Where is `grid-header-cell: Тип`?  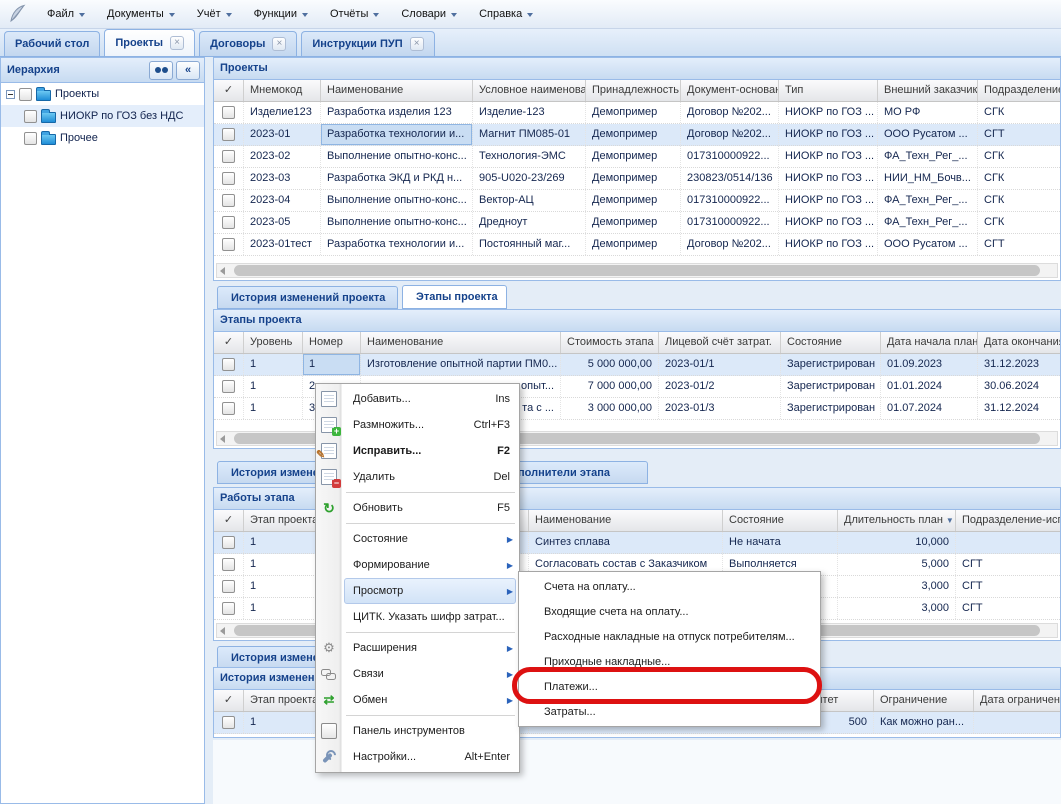
grid-header-cell: Тип is located at coordinates (828, 90).